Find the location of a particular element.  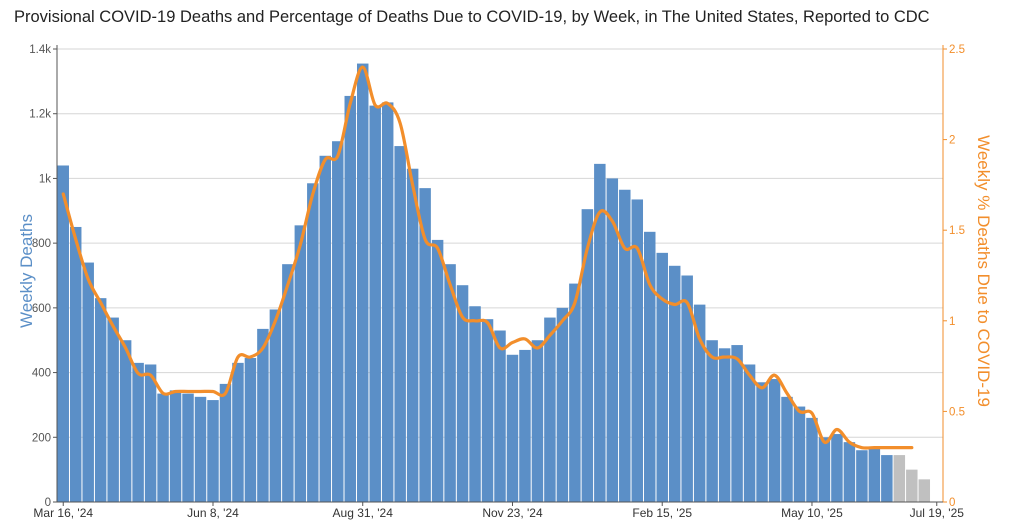

y-left-tick-label: 800 is located at coordinates (41, 244).